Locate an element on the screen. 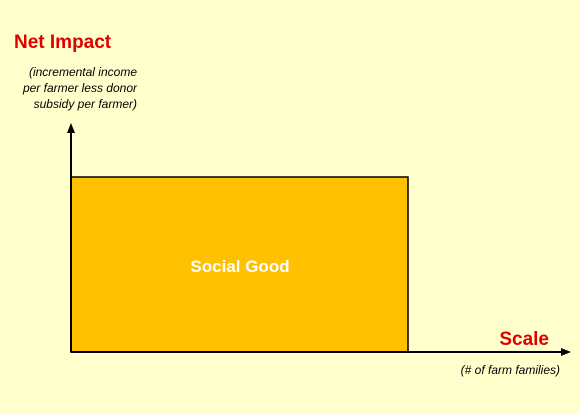 This screenshot has width=580, height=414. y-arrow is located at coordinates (71, 128).